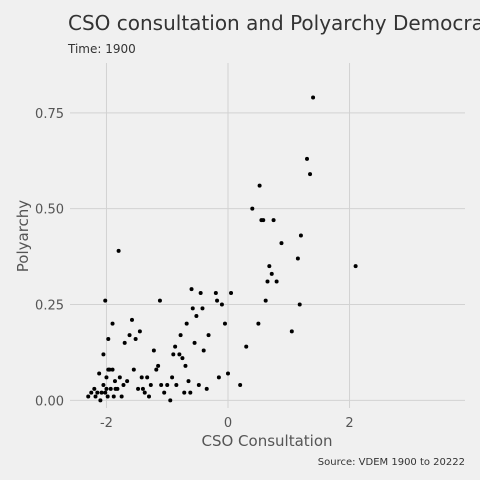 The width and height of the screenshot is (480, 480). Describe the element at coordinates (23, 236) in the screenshot. I see `y-axis-title: Polyarchy` at that location.